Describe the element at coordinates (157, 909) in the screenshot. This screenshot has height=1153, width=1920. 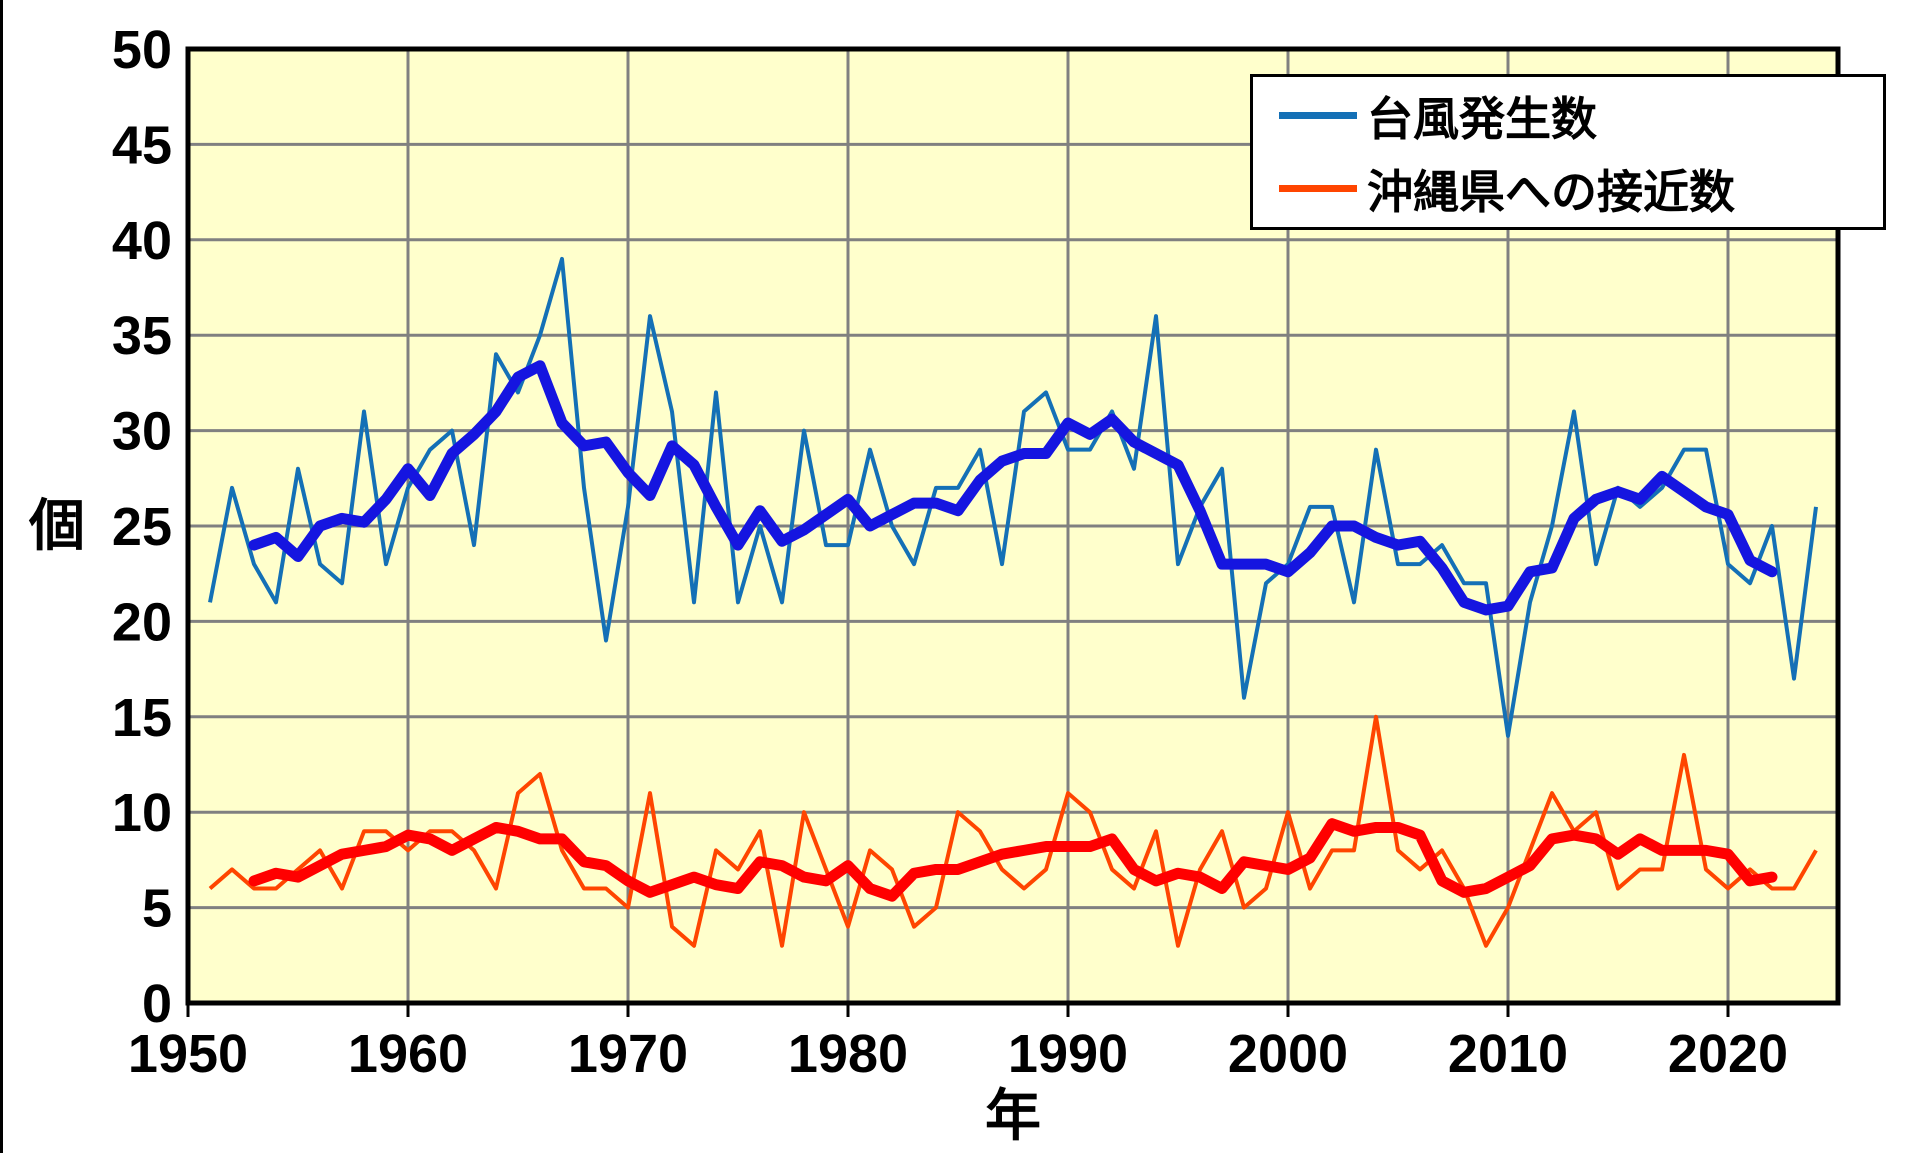
I see `y-tick-label-5: 5` at that location.